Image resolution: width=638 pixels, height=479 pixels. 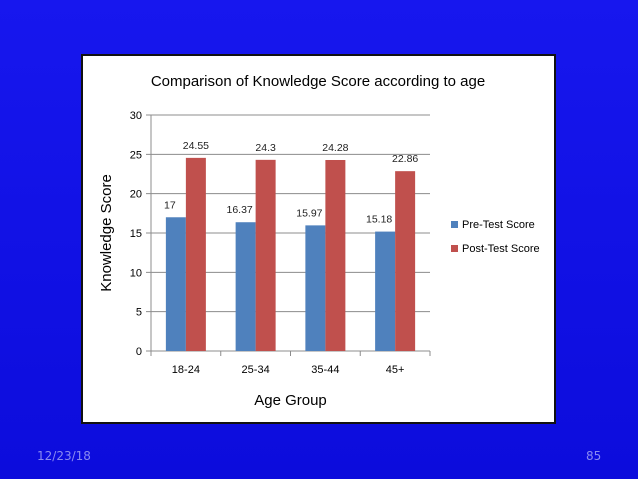 What do you see at coordinates (265, 148) in the screenshot?
I see `data-label: 24.3` at bounding box center [265, 148].